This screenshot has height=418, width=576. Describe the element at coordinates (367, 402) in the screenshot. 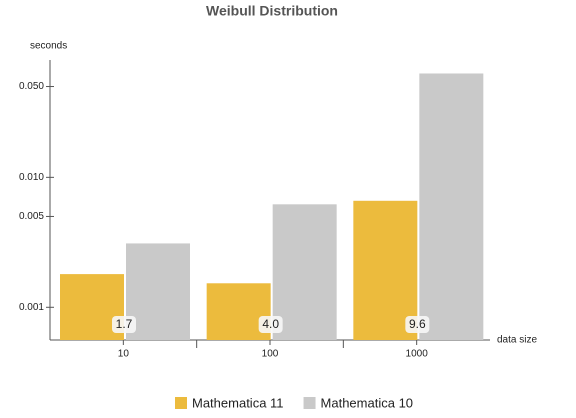

I see `legend-label: Mathematica 10` at that location.